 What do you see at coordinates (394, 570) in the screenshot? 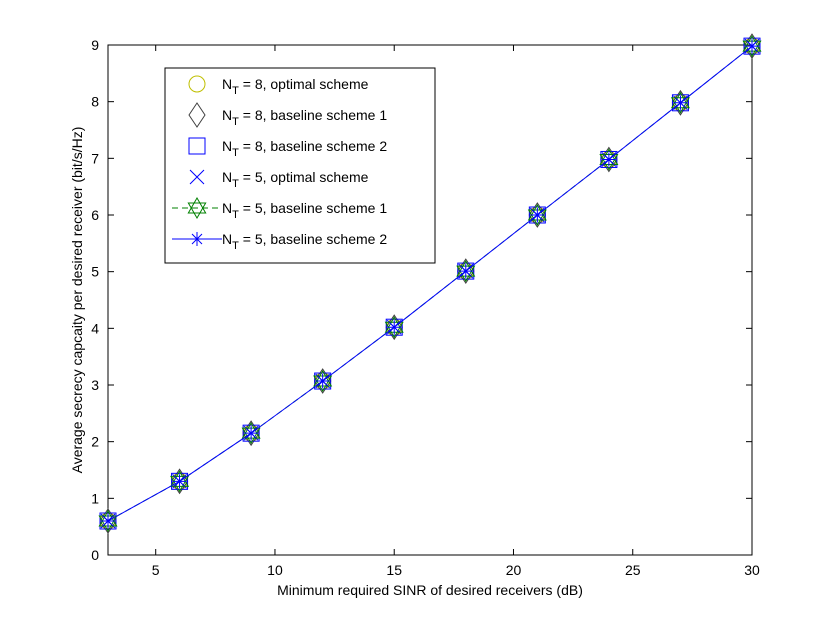
I see `x-tick-label: 15` at bounding box center [394, 570].